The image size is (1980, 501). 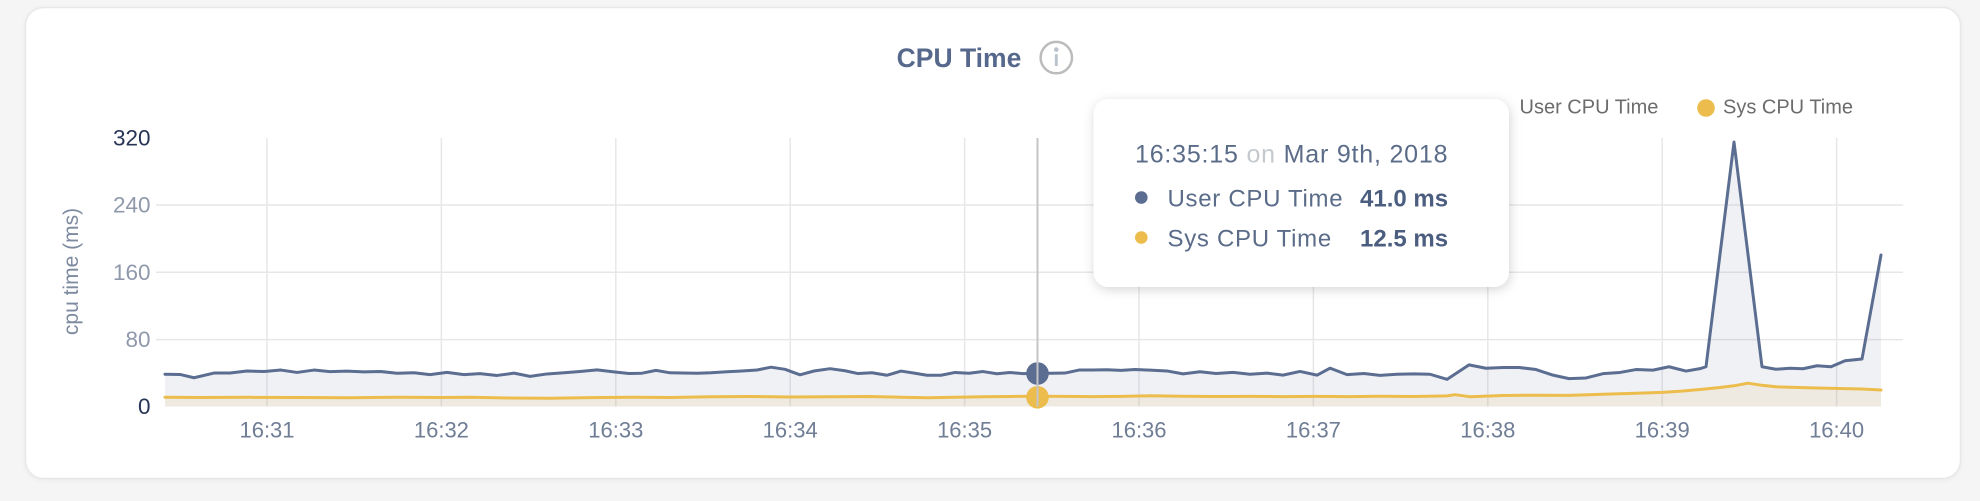 I want to click on svg-text: 16:40, so click(x=1836, y=430).